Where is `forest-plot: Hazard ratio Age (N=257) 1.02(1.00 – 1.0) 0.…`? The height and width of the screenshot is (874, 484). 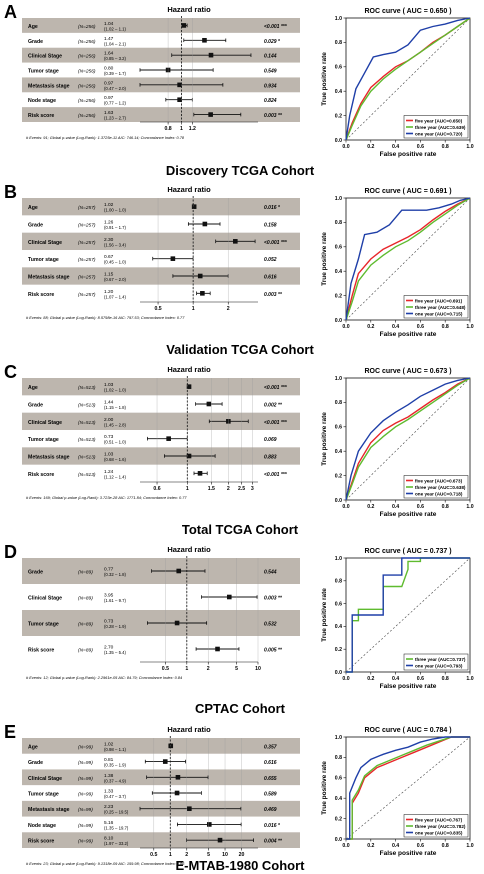 forest-plot: Hazard ratio Age (N=257) 1.02(1.00 – 1.0) 0.… is located at coordinates (161, 252).